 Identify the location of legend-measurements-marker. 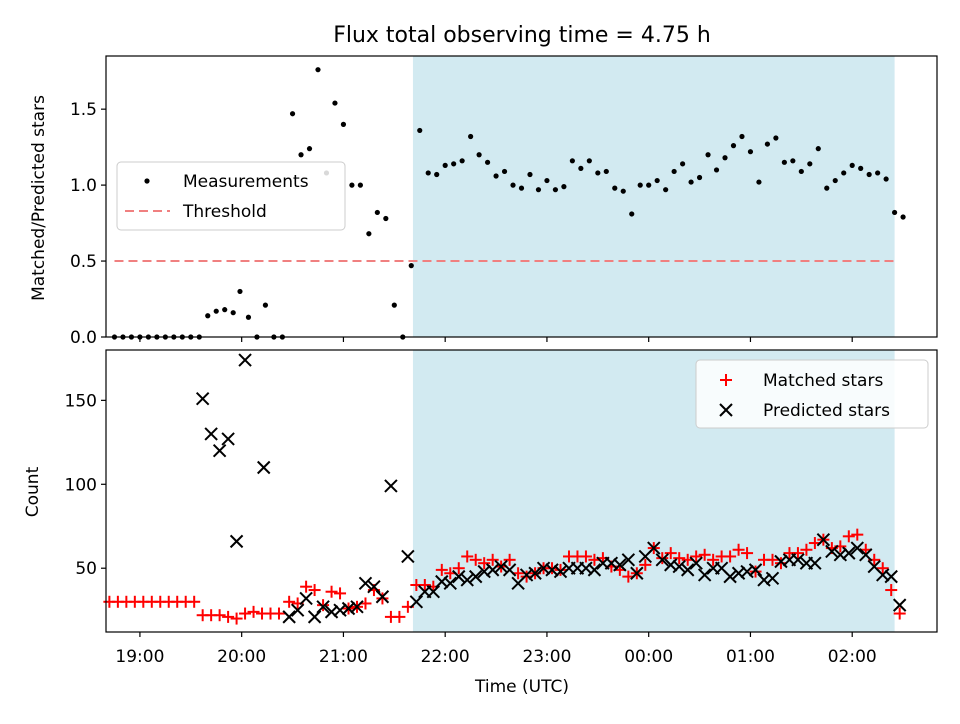
(147, 181).